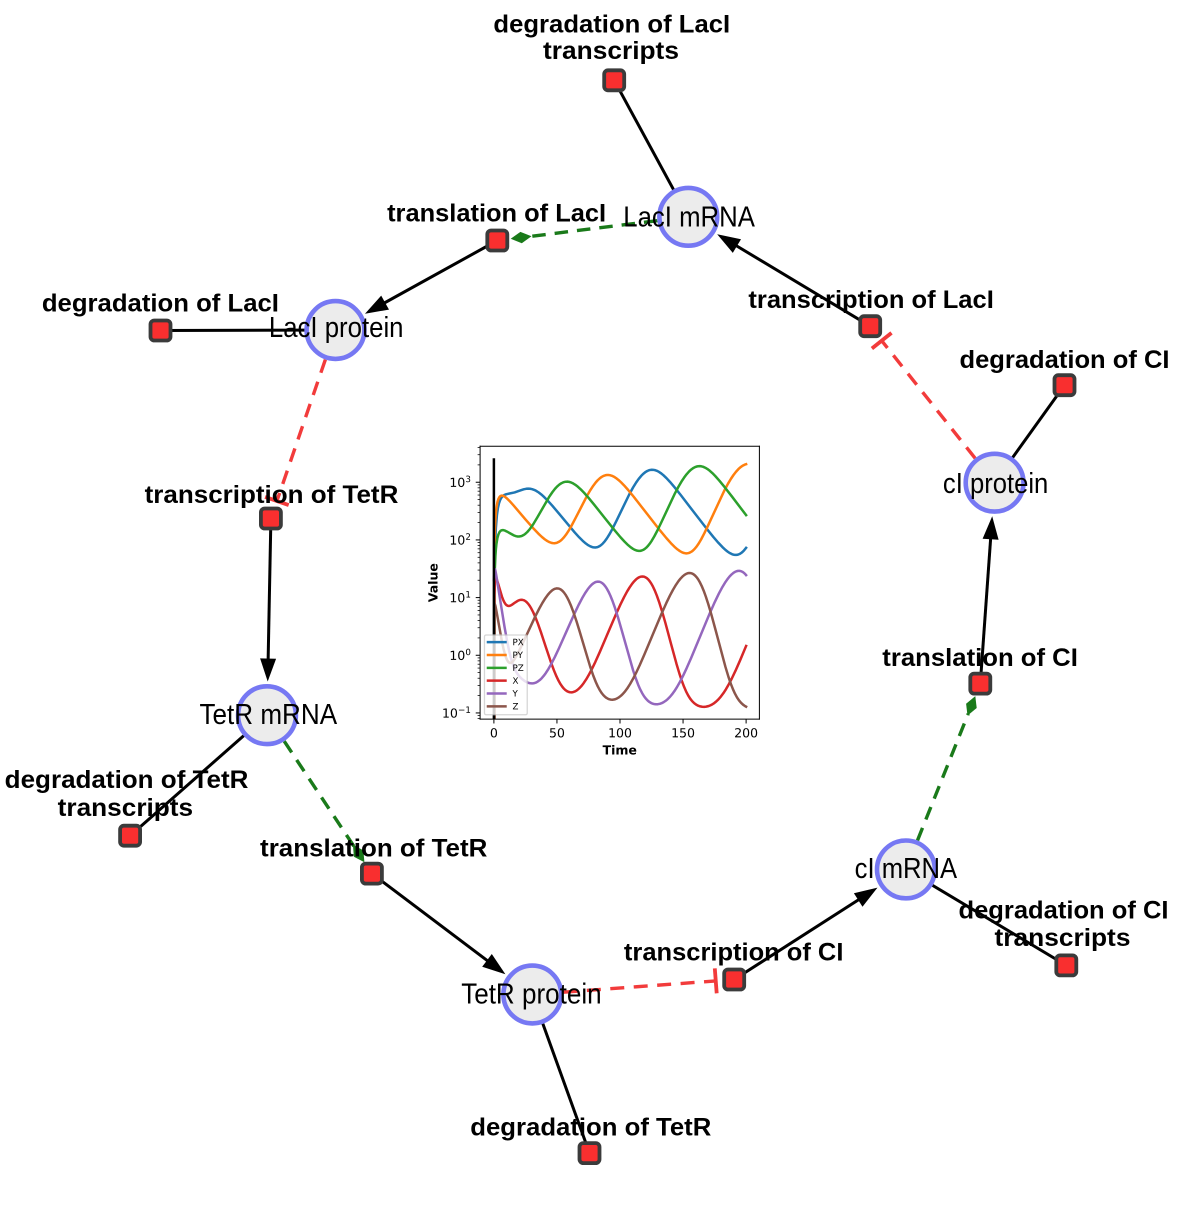 The image size is (1189, 1205). Describe the element at coordinates (268, 715) in the screenshot. I see `svg-text: TetR mRNA` at that location.